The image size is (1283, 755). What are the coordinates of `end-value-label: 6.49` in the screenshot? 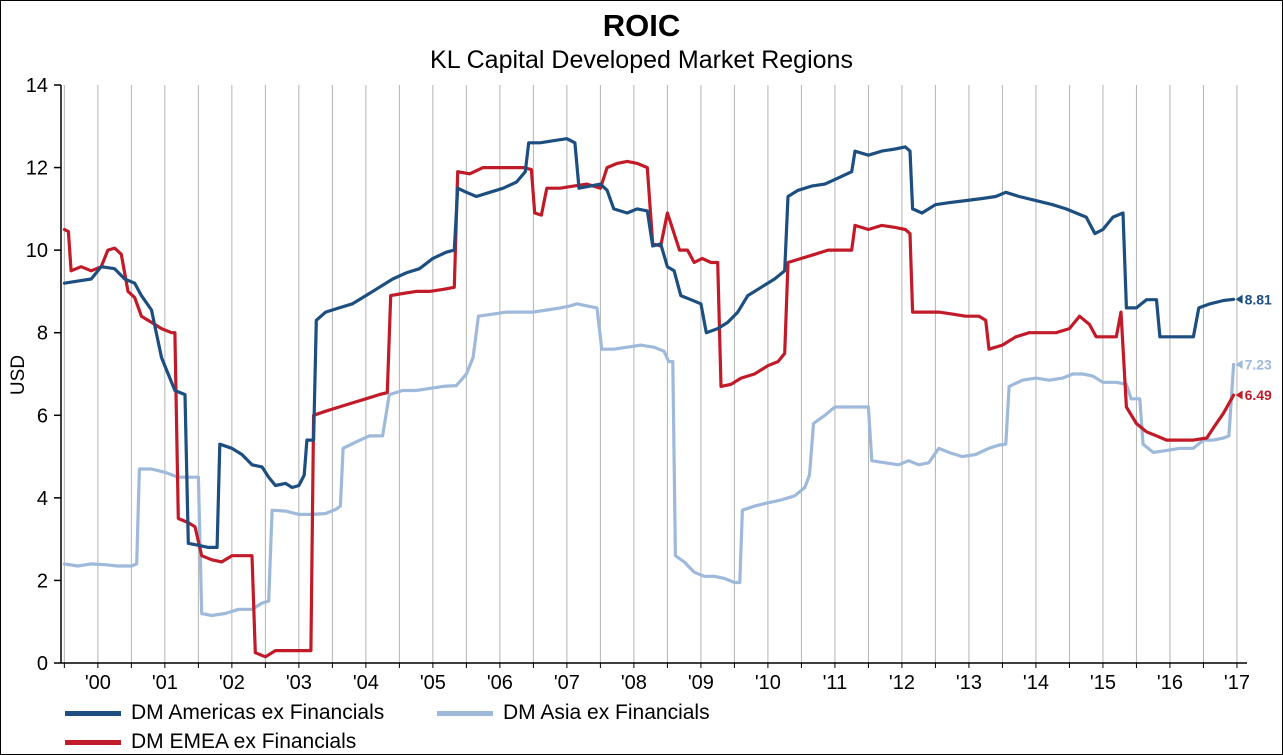 It's located at (1258, 395).